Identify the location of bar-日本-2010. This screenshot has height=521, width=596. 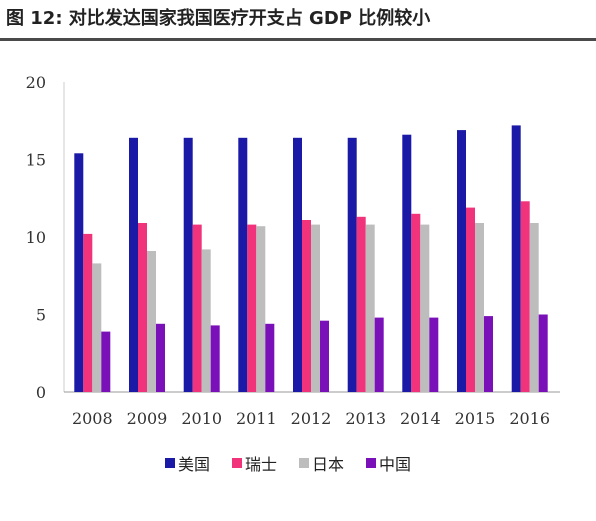
(206, 320).